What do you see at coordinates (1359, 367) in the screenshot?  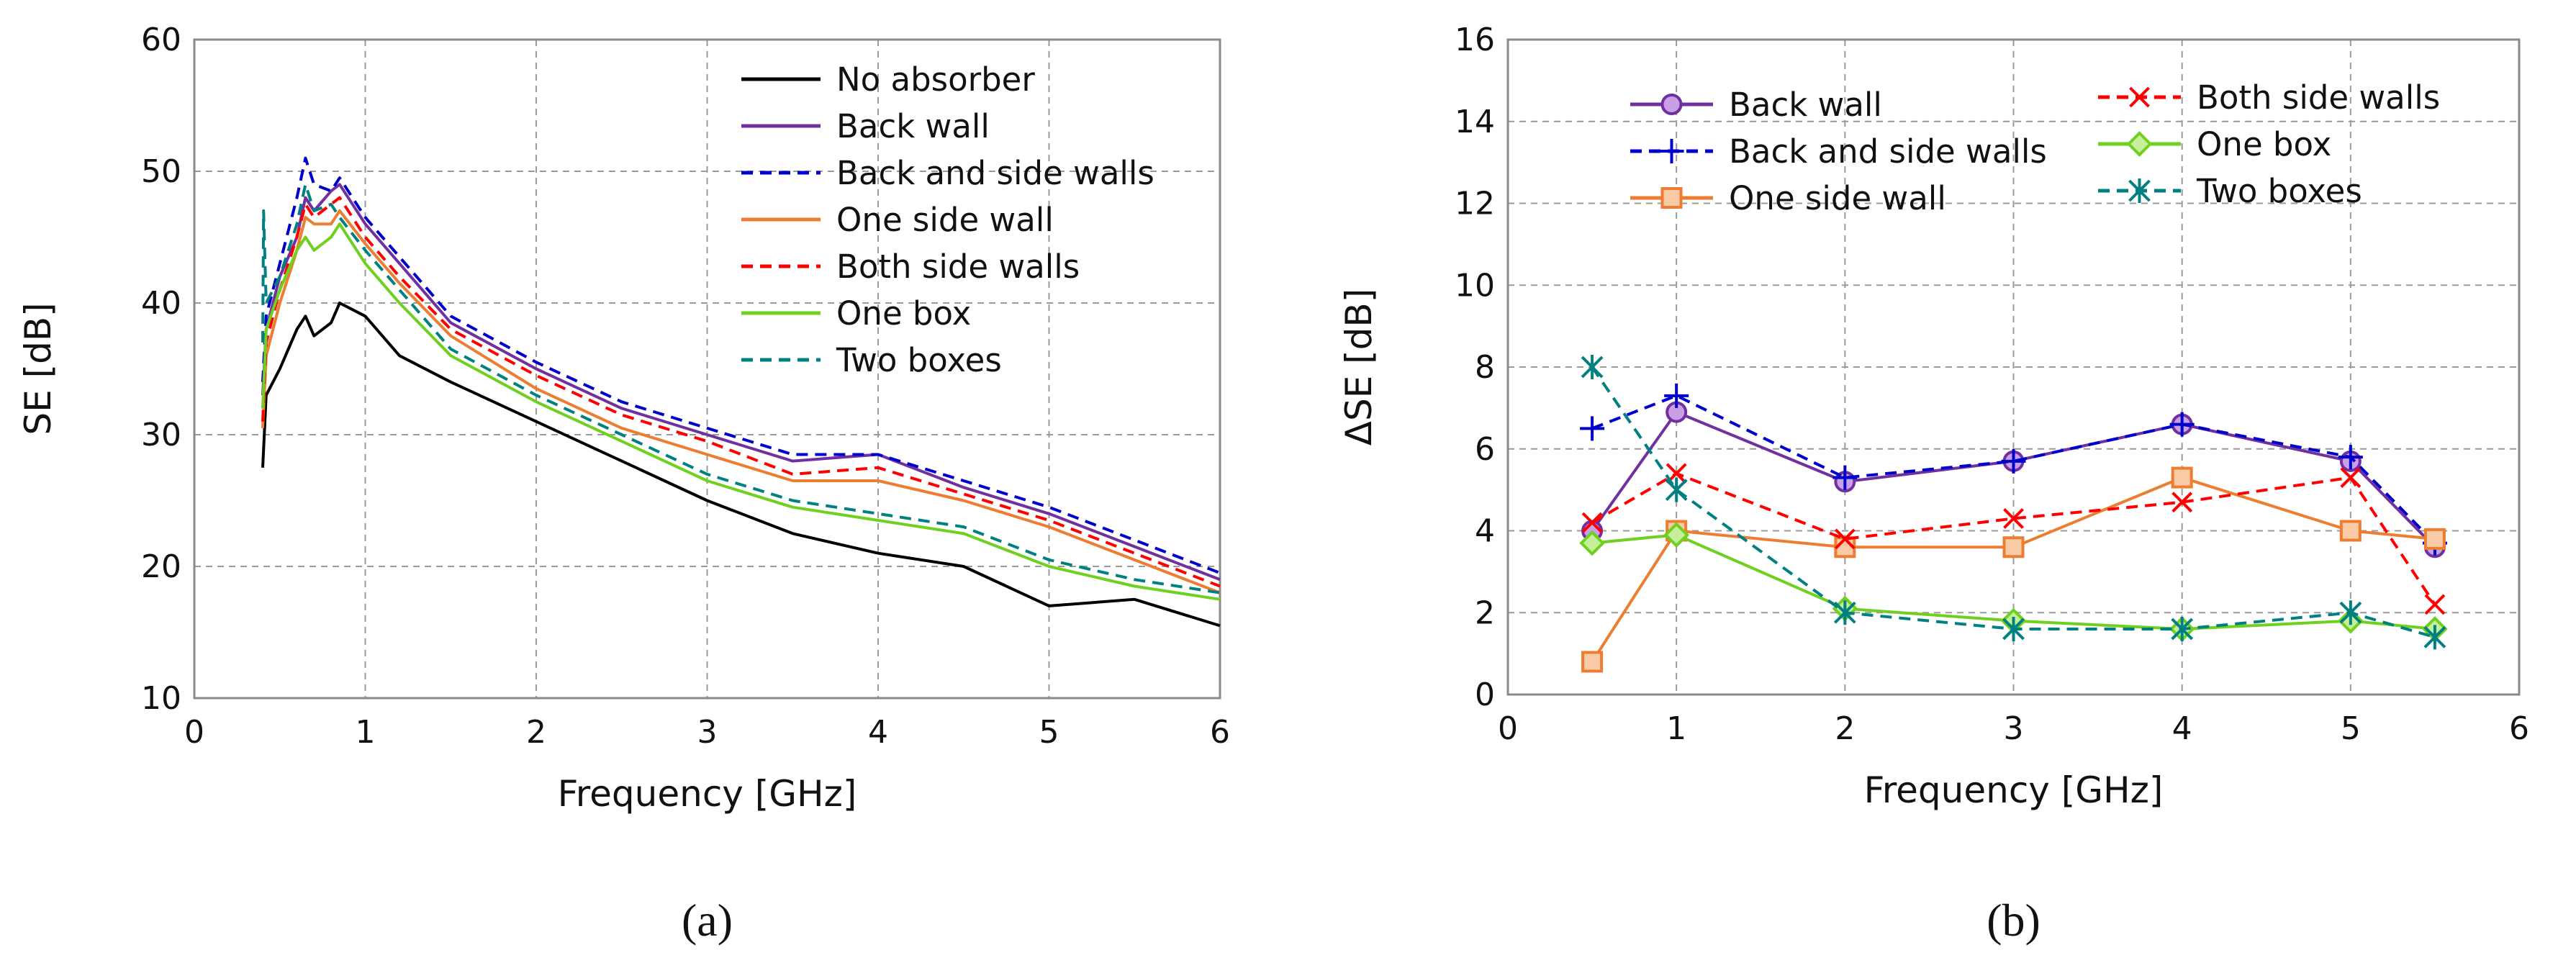 I see `y-axis-label: ΔSE [dB]` at bounding box center [1359, 367].